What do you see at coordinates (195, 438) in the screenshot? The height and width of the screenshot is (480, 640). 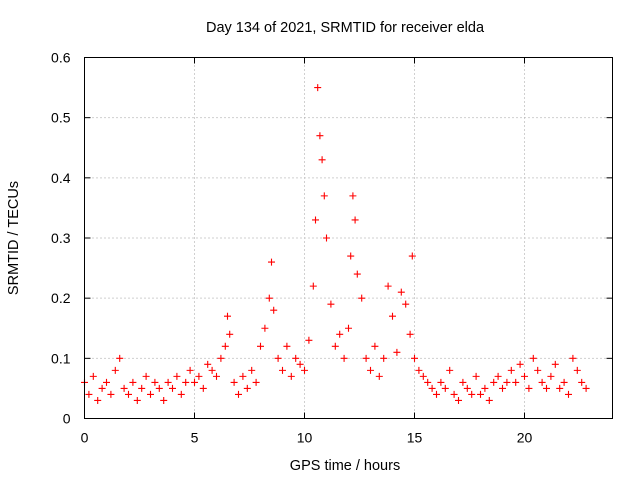 I see `x-tick-label: 5` at bounding box center [195, 438].